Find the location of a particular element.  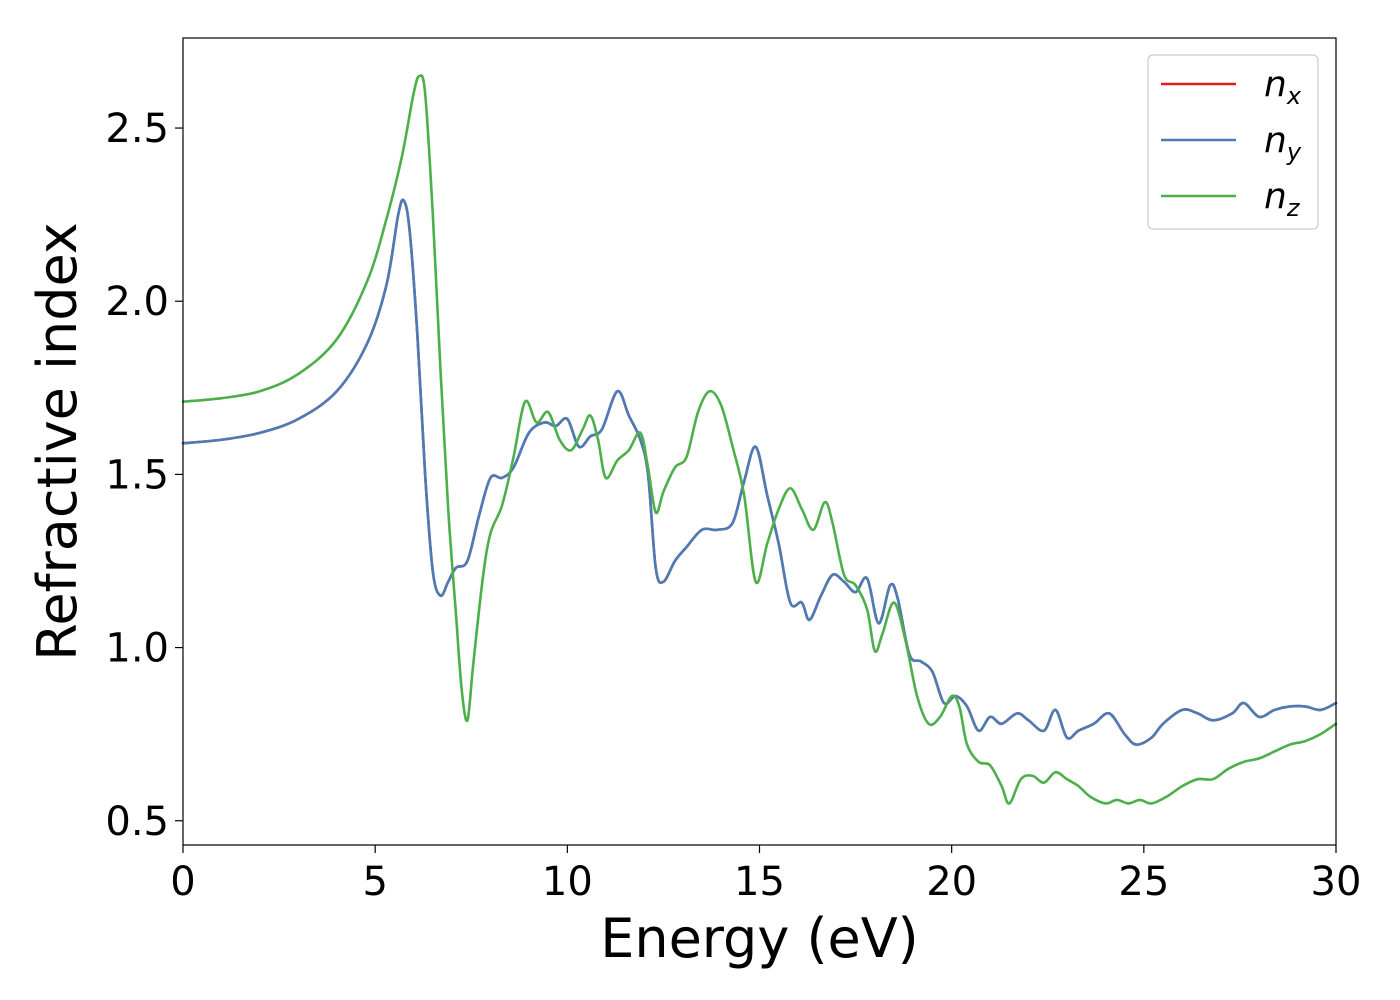

y-tick-label: 1.0 is located at coordinates (137, 649).